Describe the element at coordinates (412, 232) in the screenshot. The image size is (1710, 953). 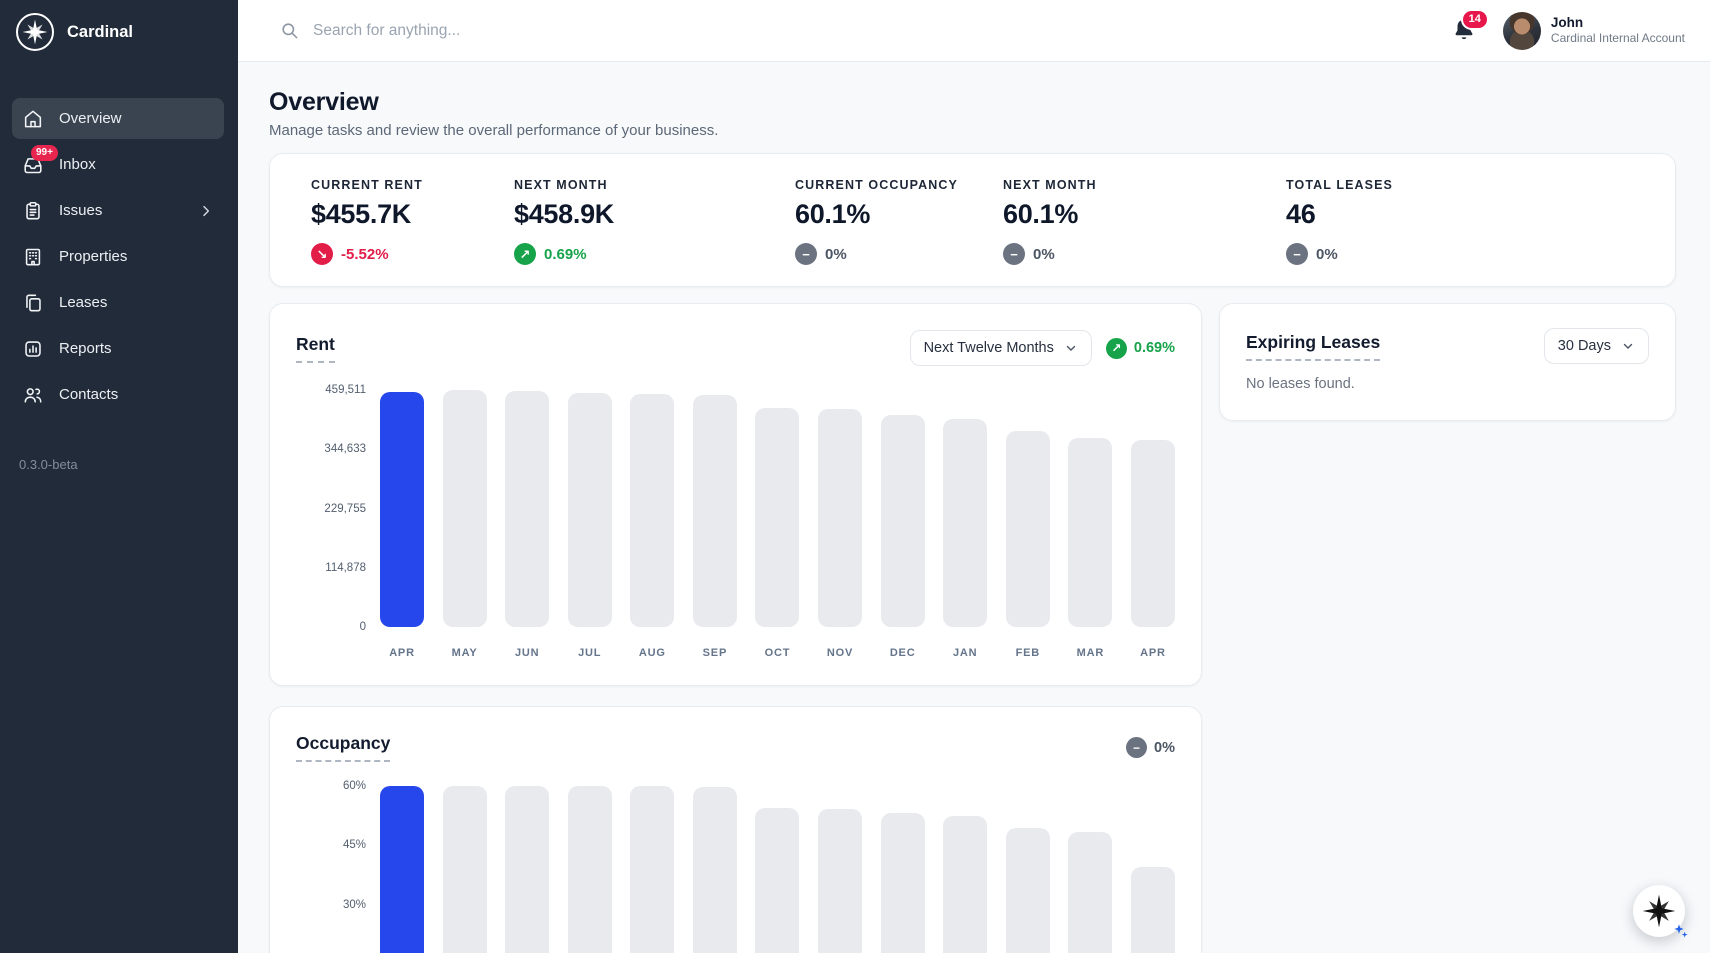
I see `kpi-stat: CURRENT RENT $455.7K ↘ -5.52%` at that location.